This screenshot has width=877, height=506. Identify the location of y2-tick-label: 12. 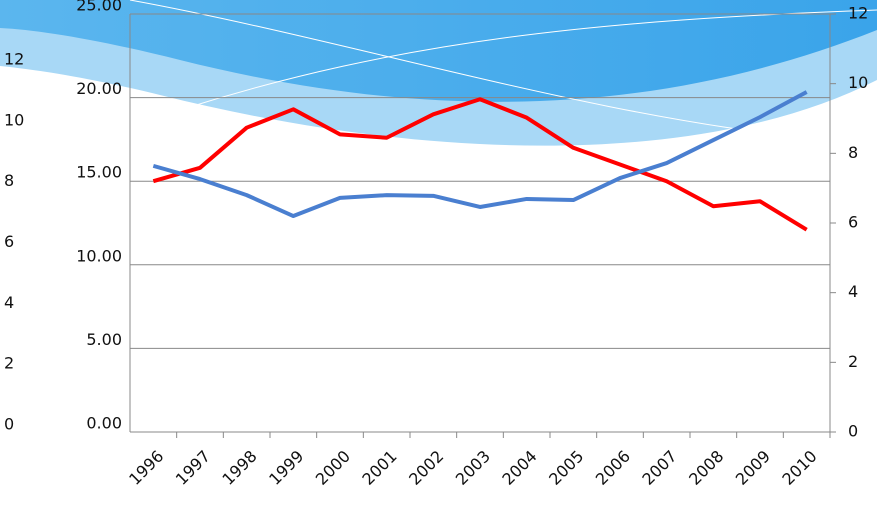
(858, 13).